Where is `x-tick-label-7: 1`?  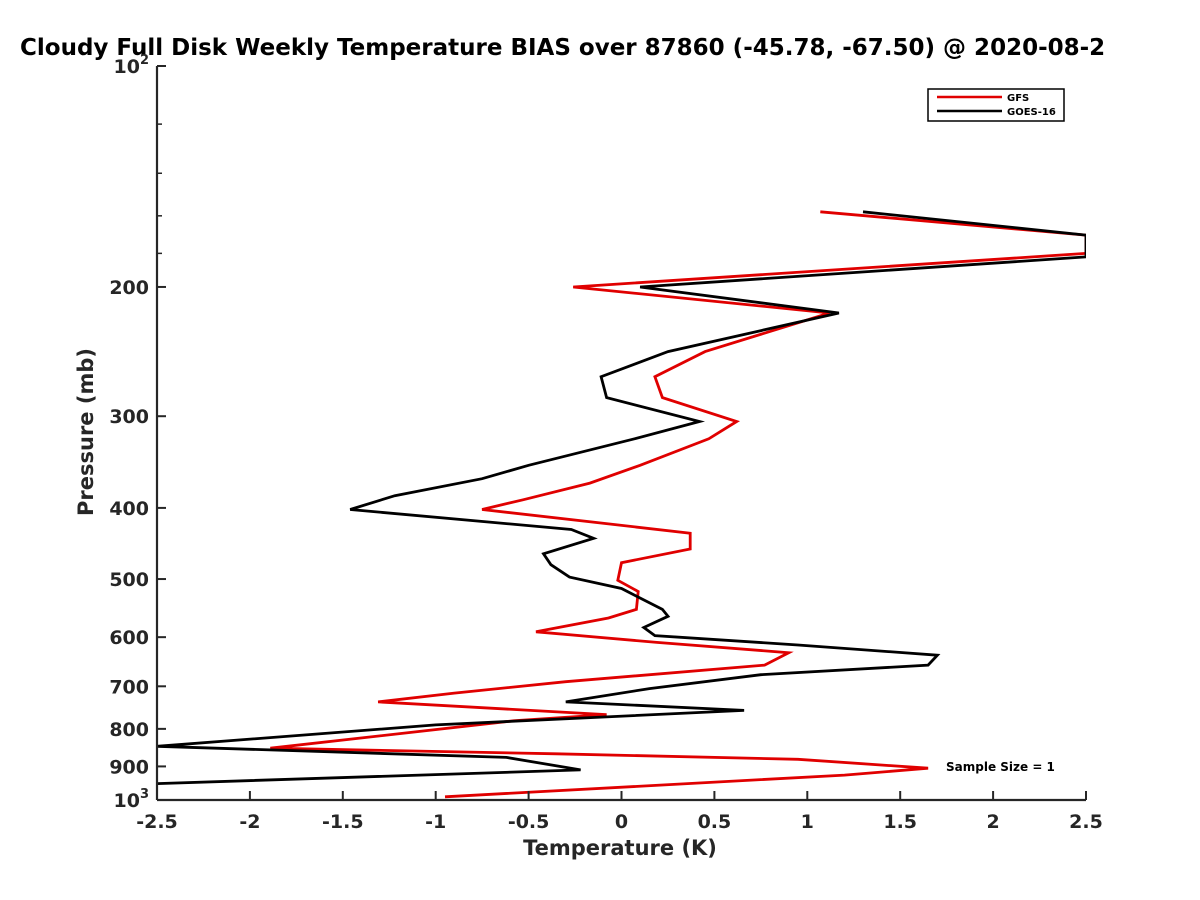
x-tick-label-7: 1 is located at coordinates (807, 822).